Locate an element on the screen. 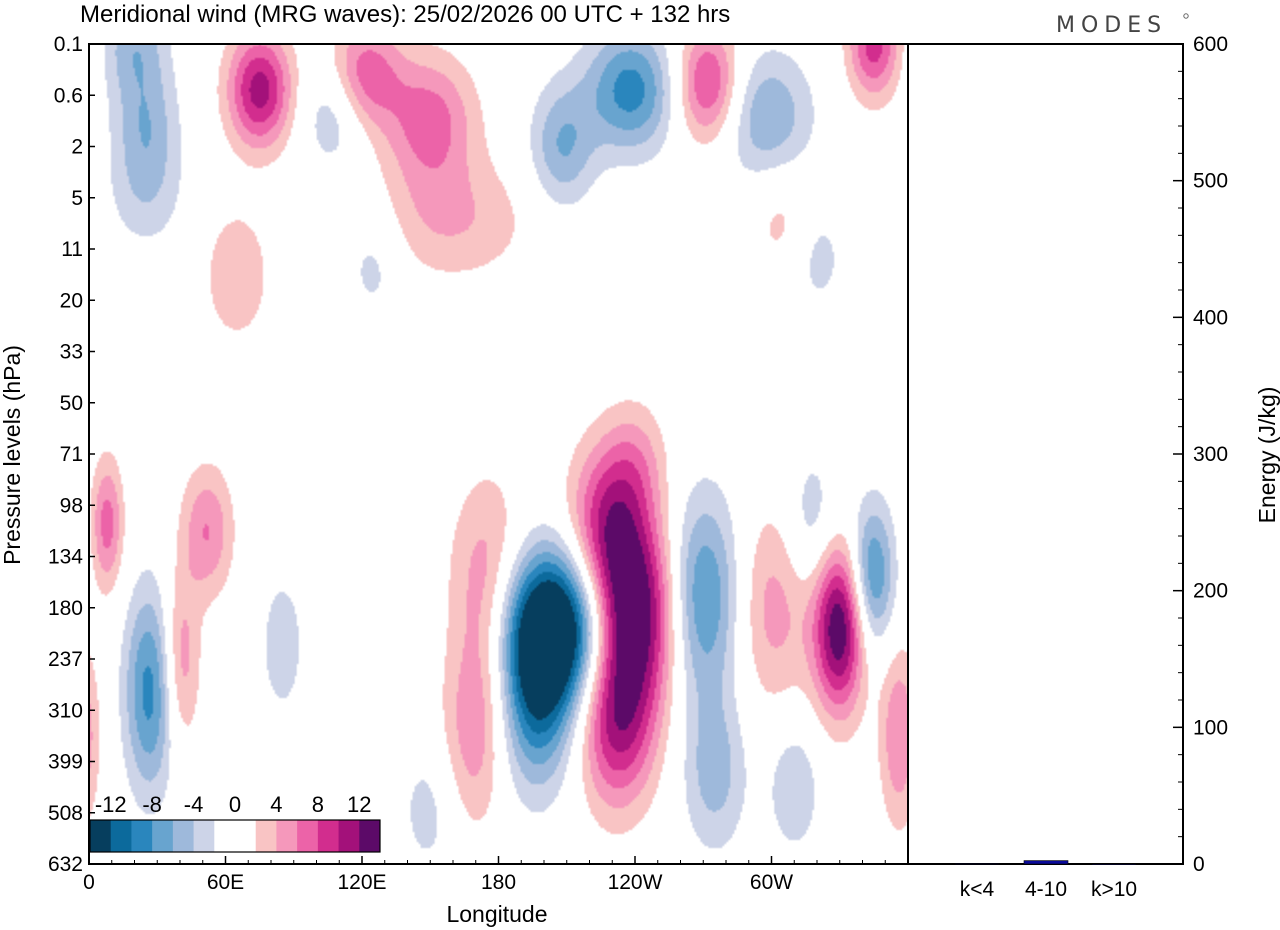 The height and width of the screenshot is (930, 1280). colorbar-label: 0 is located at coordinates (235, 804).